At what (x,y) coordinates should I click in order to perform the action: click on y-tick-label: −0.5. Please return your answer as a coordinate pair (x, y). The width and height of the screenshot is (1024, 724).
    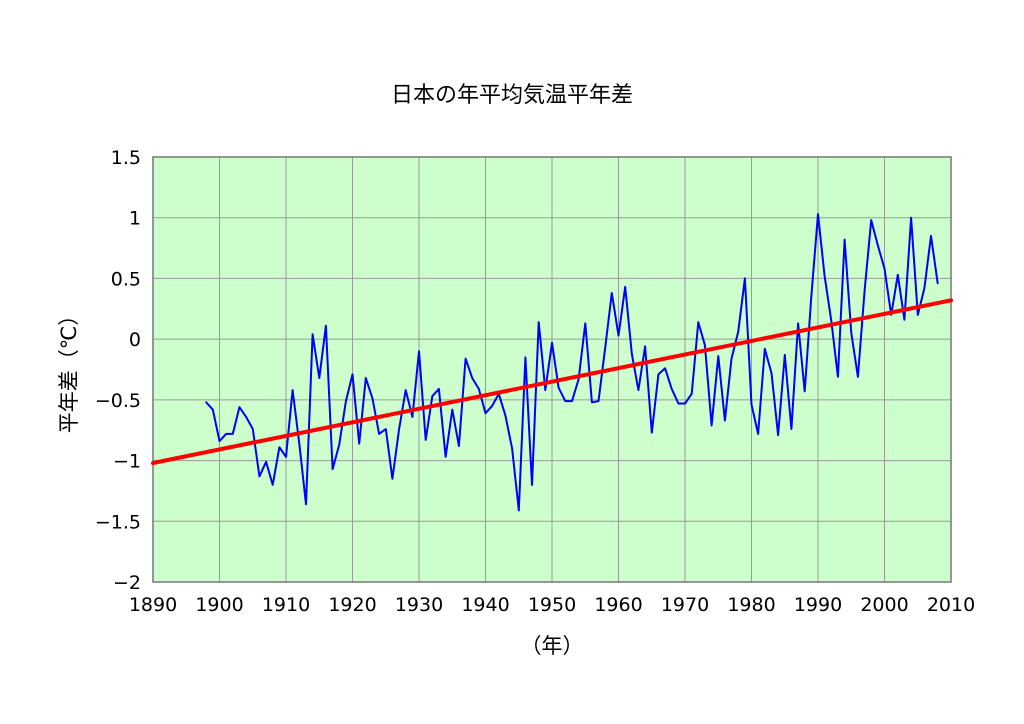
    Looking at the image, I should click on (118, 401).